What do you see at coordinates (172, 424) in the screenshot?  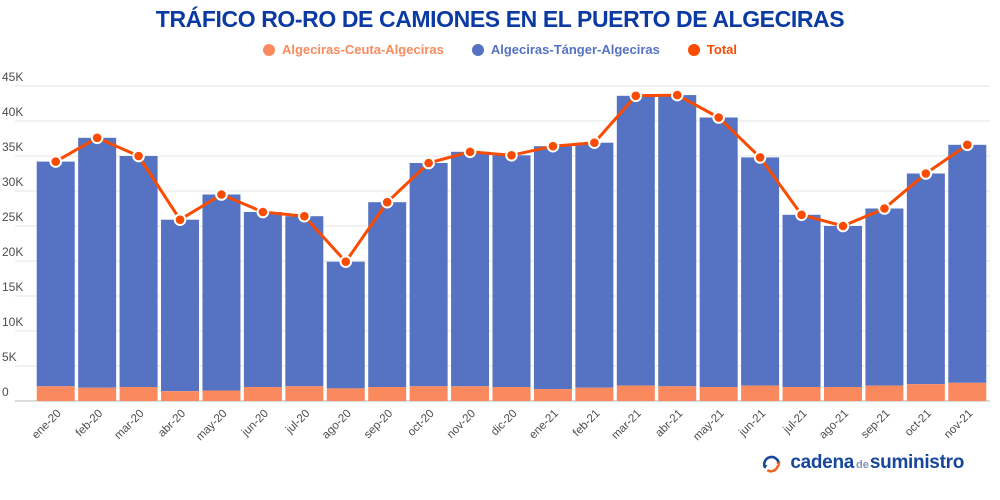 I see `x-axis-label: abr-20` at bounding box center [172, 424].